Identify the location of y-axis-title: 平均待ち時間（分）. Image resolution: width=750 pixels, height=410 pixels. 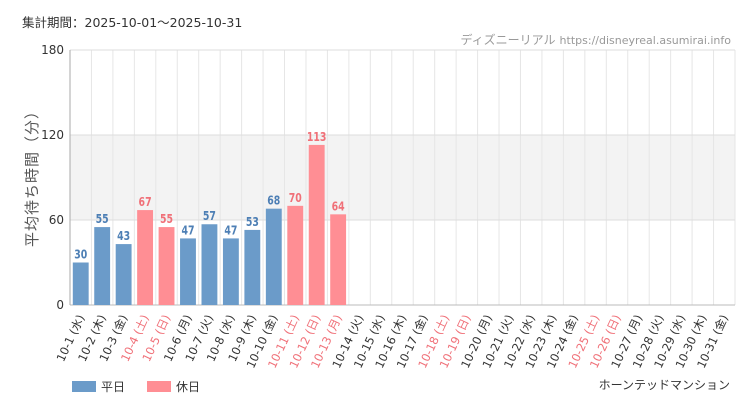
(32, 175).